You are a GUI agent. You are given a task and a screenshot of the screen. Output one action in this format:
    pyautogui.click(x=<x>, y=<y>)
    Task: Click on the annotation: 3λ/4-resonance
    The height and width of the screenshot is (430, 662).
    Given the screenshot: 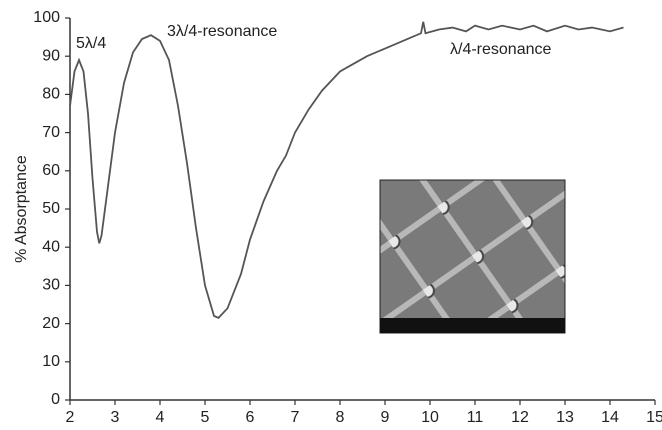 What is the action you would take?
    pyautogui.click(x=222, y=31)
    